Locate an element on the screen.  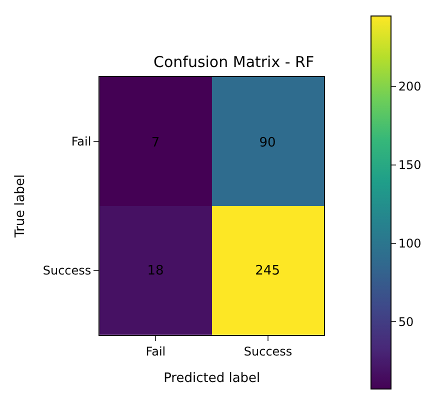
color-bar-label: 50 is located at coordinates (406, 321).